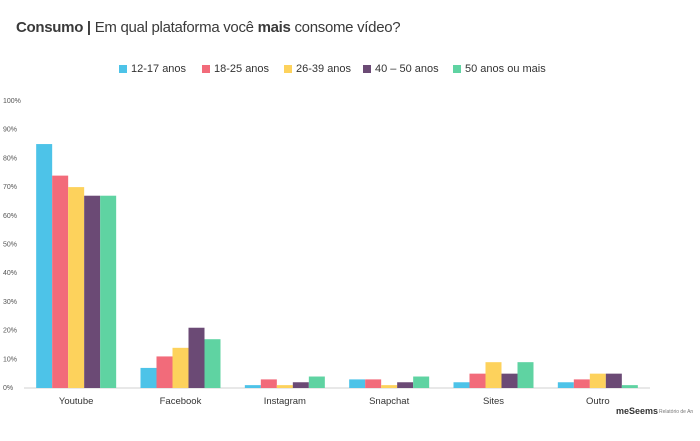 This screenshot has width=700, height=441. Describe the element at coordinates (10, 216) in the screenshot. I see `y-tick-label: 60%` at that location.